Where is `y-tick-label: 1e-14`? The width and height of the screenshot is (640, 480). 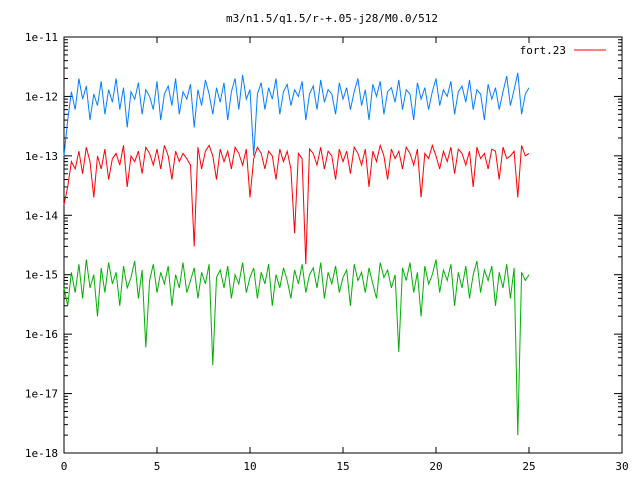
y-tick-label: 1e-14 is located at coordinates (41, 215).